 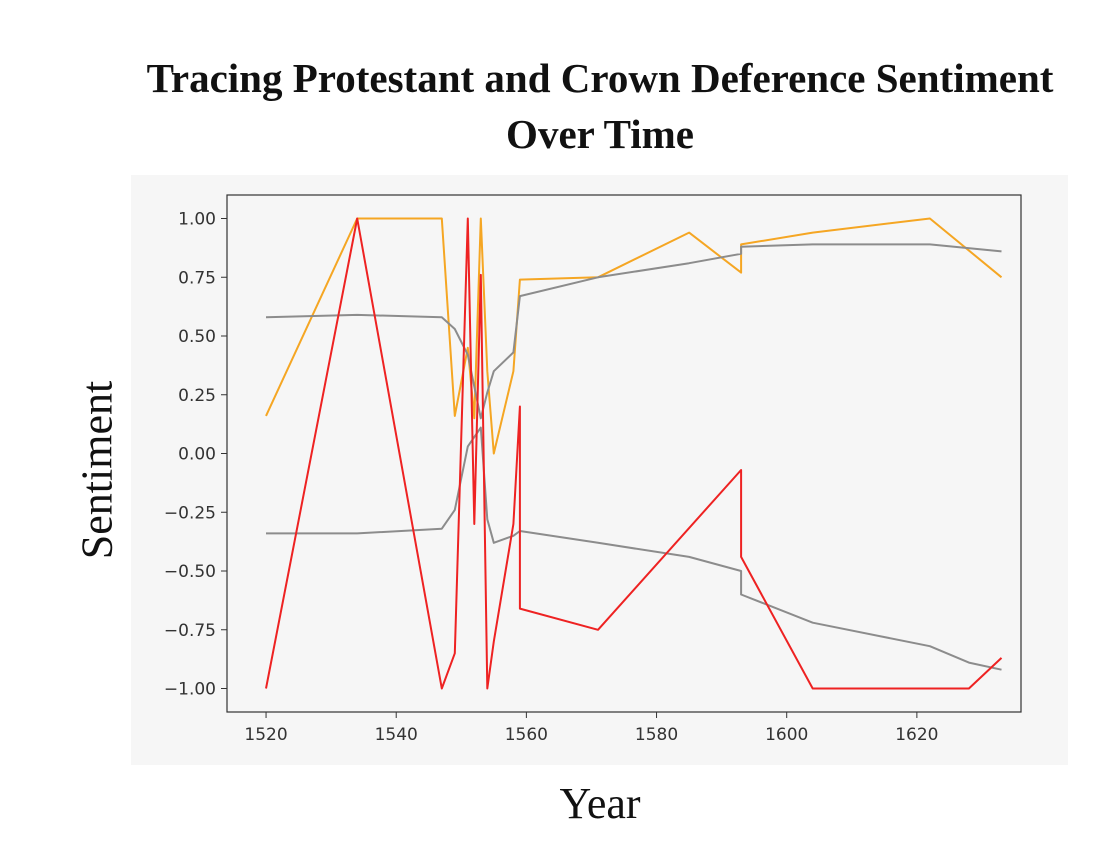 What do you see at coordinates (786, 735) in the screenshot?
I see `x-tick-label: 1600` at bounding box center [786, 735].